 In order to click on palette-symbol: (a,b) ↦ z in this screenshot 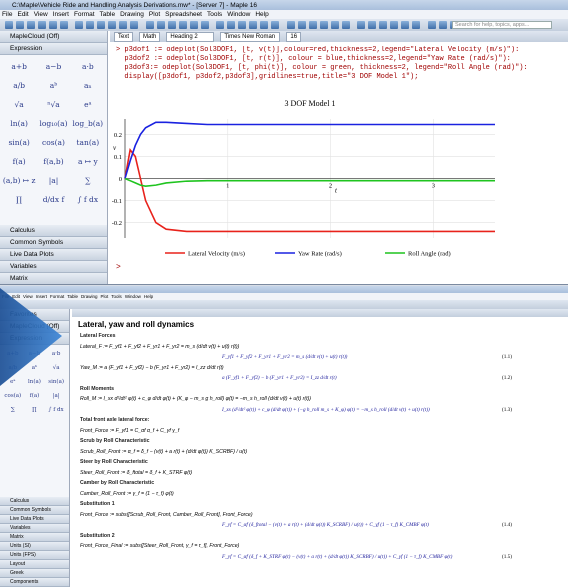, I will do `click(19, 180)`.